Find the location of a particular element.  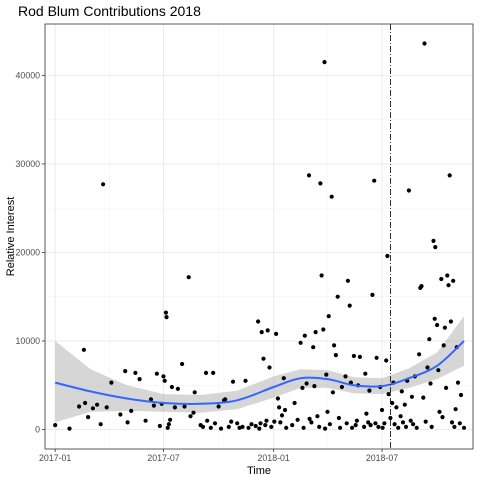

y-axis: 0 10000 20000 30000 40000 is located at coordinates (30, 252).